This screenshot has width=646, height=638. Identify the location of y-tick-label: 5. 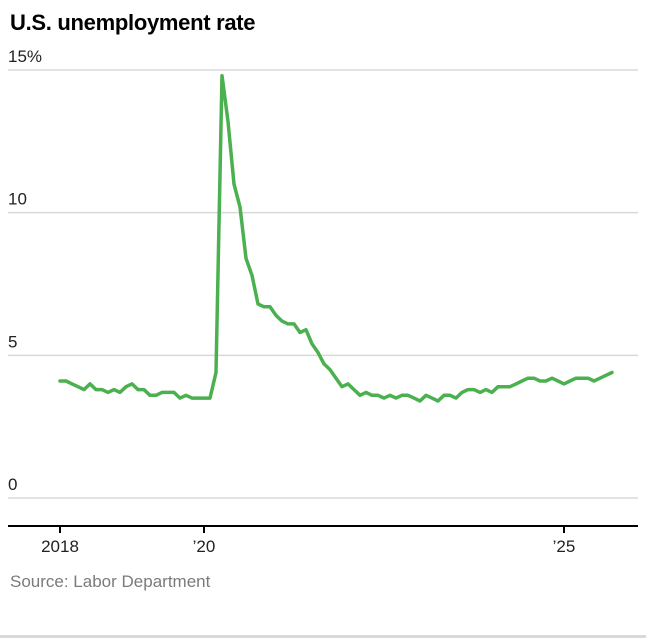
(12, 342).